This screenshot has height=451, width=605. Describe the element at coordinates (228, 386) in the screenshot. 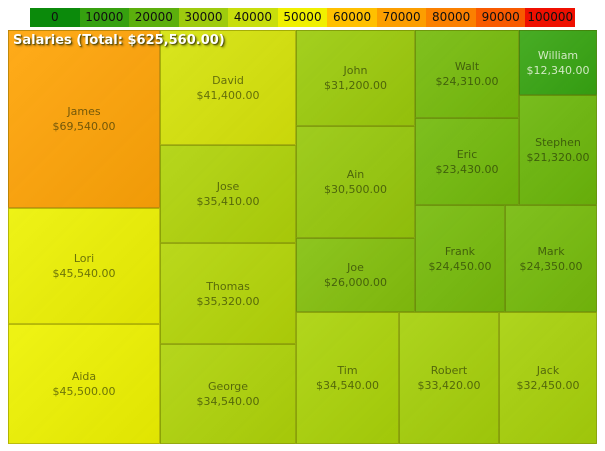

I see `cell-name-label: George` at that location.